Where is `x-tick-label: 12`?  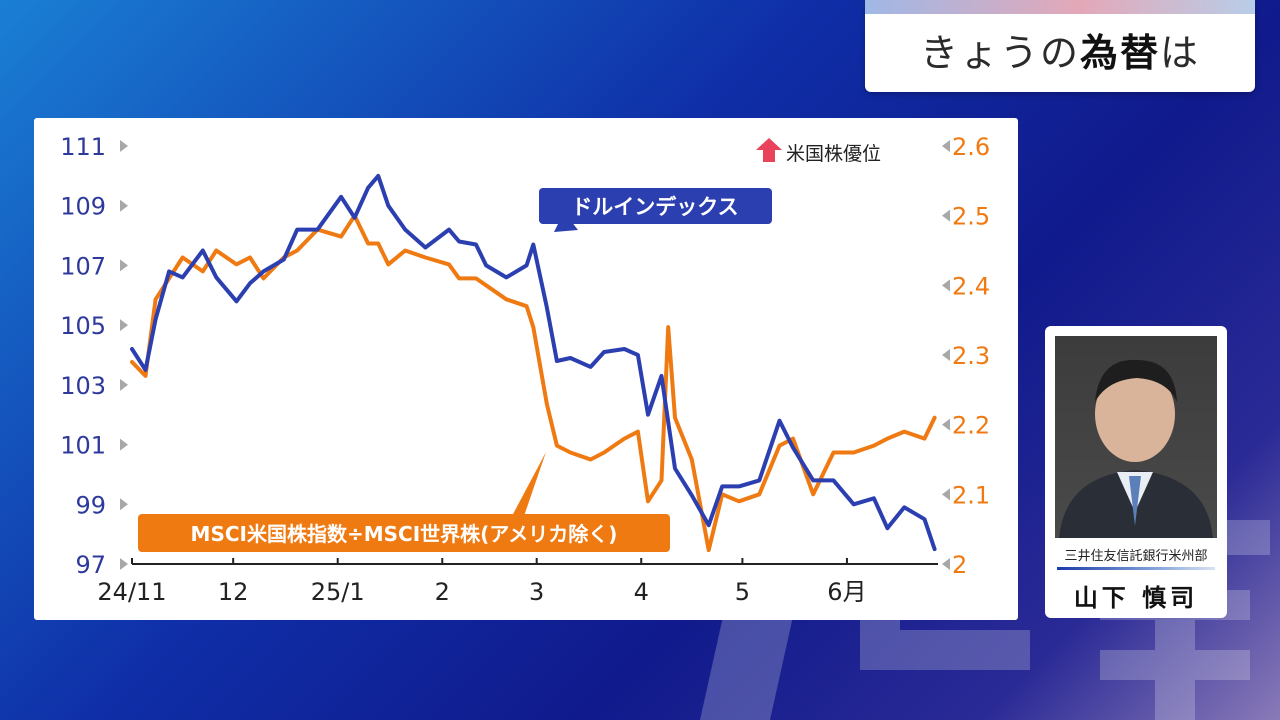
x-tick-label: 12 is located at coordinates (233, 592).